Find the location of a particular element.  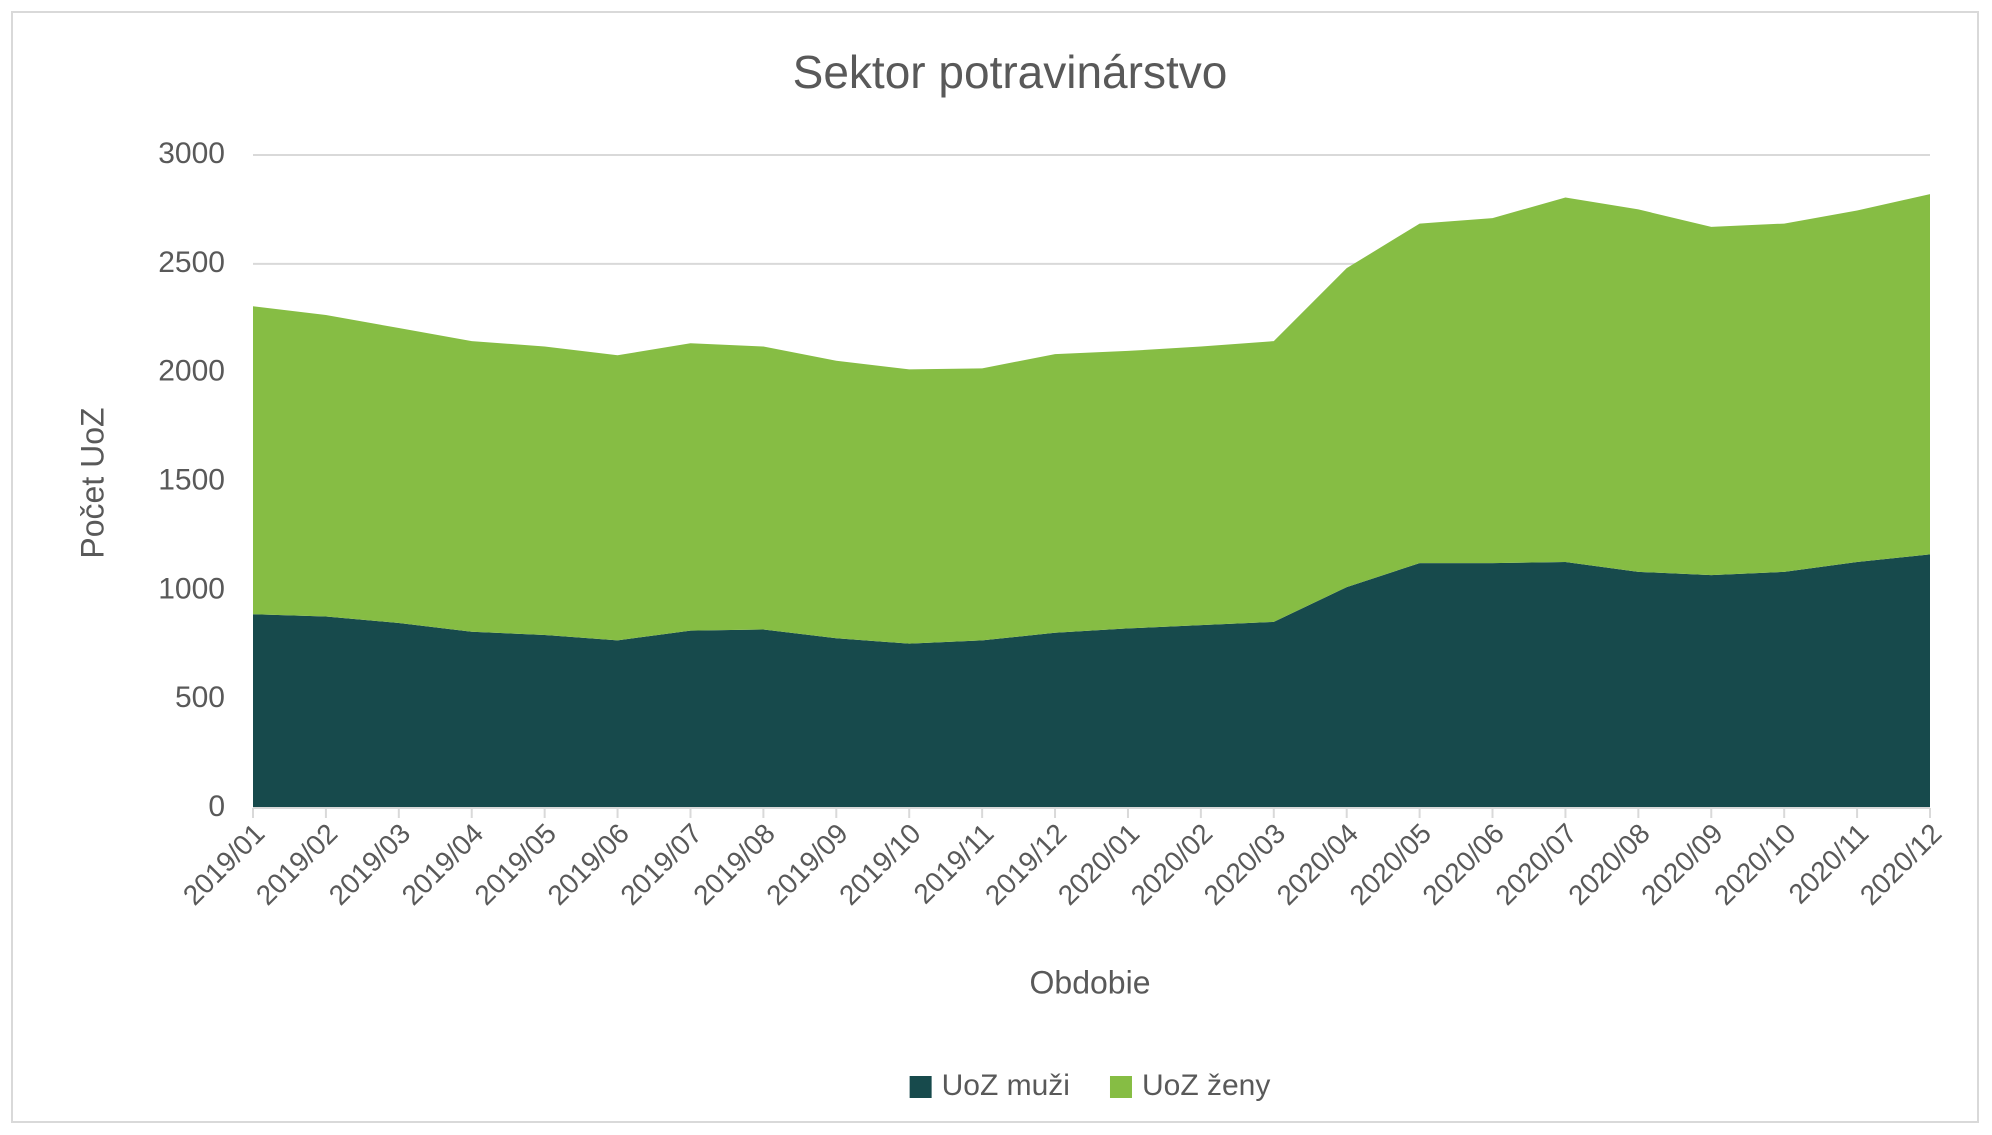

y-tick-label: 1000 is located at coordinates (191, 588).